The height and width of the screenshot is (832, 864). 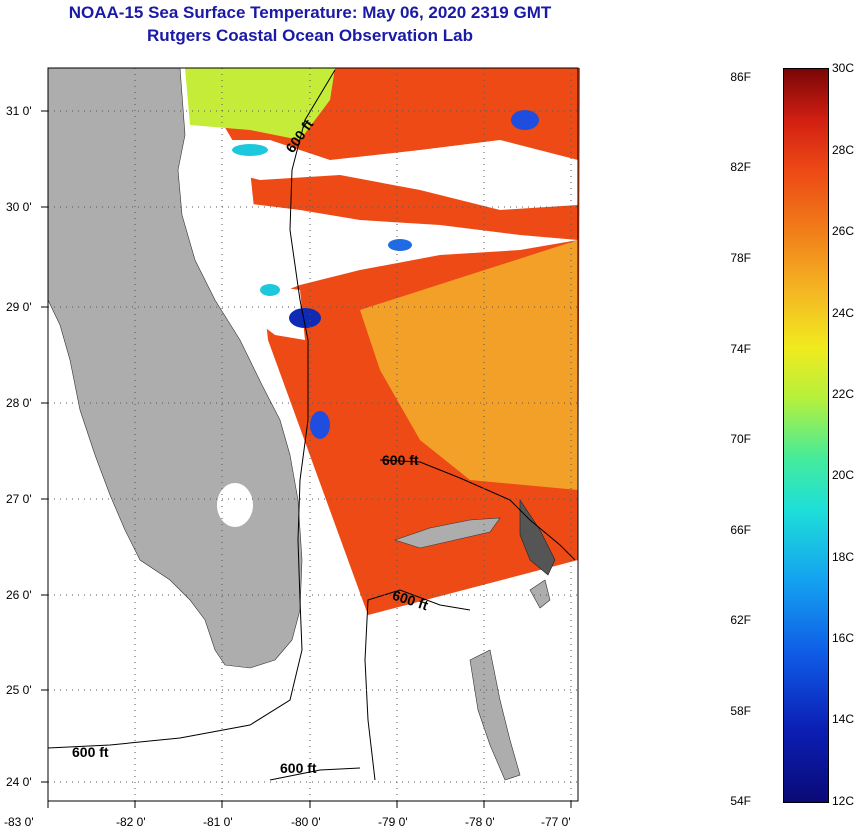 I want to click on colorbar-label-86f: 86F, so click(x=740, y=77).